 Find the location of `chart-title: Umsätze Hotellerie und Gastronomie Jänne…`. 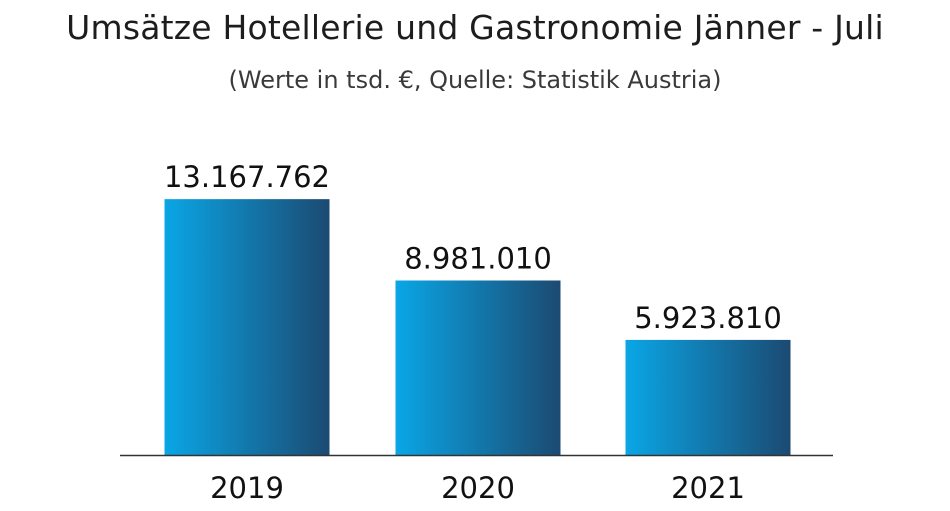

chart-title: Umsätze Hotellerie und Gastronomie Jänne… is located at coordinates (475, 27).